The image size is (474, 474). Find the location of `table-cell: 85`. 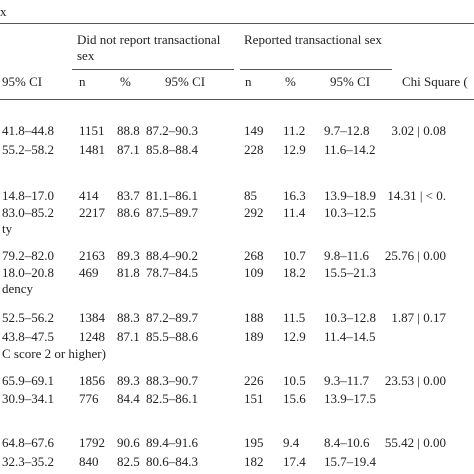

table-cell: 85 is located at coordinates (250, 195).